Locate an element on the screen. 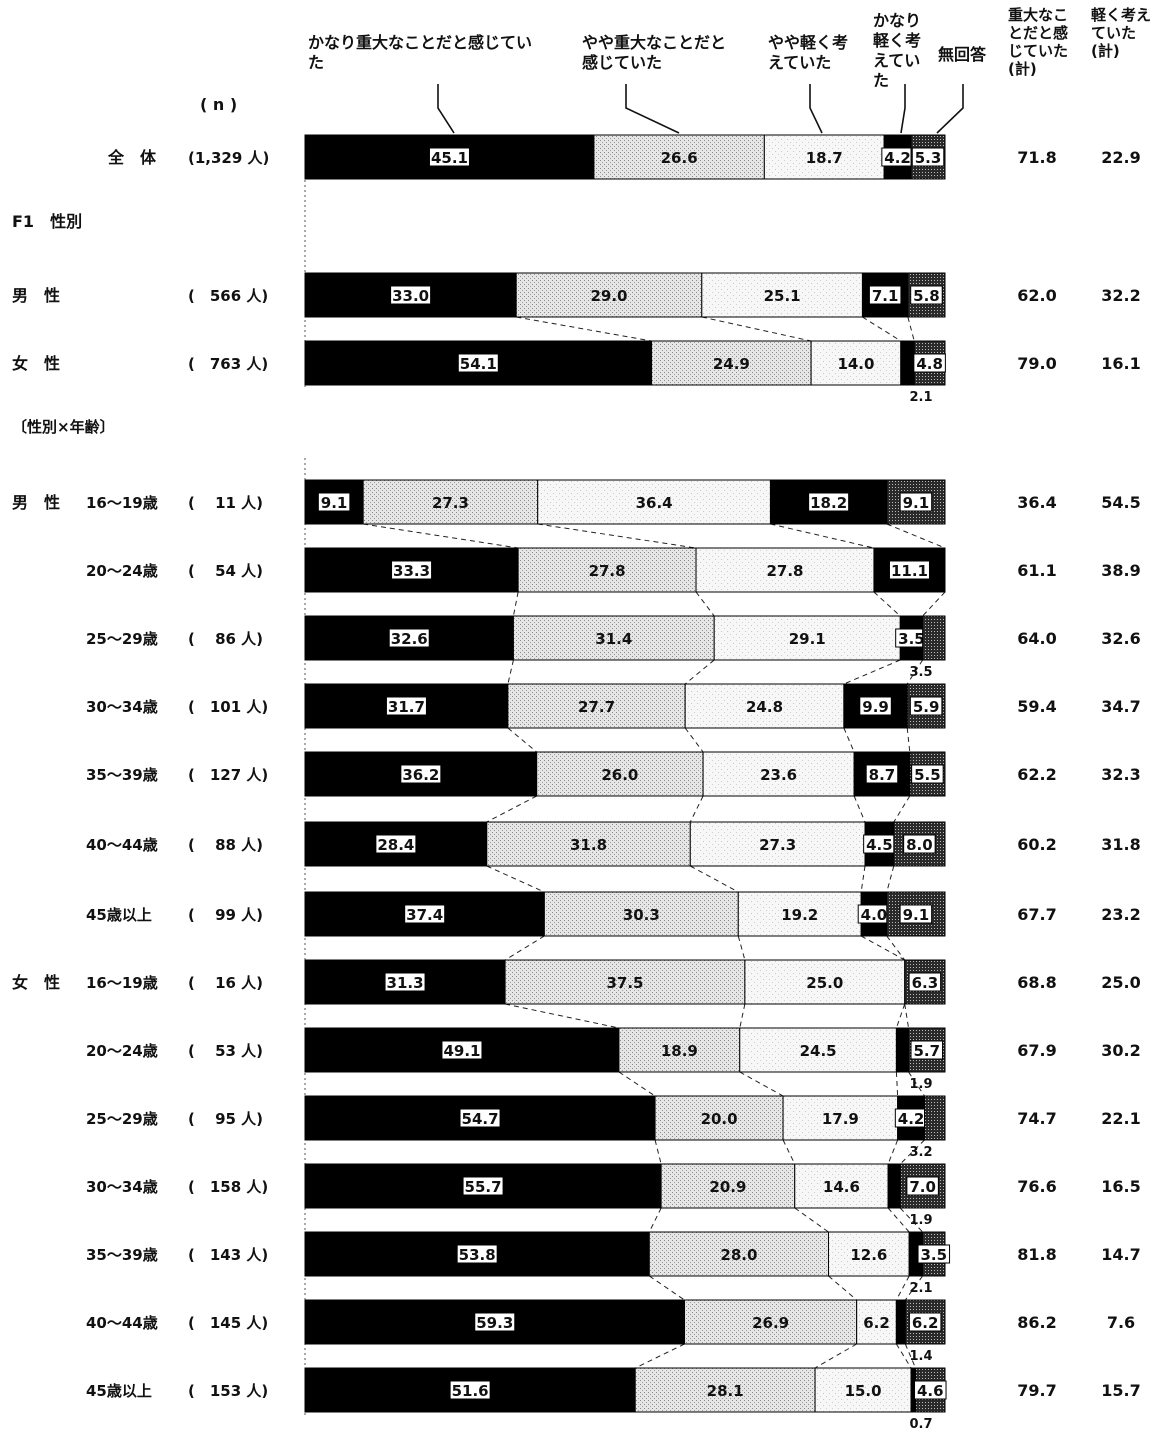 The height and width of the screenshot is (1431, 1172). value-label: 36.2 is located at coordinates (420, 775).